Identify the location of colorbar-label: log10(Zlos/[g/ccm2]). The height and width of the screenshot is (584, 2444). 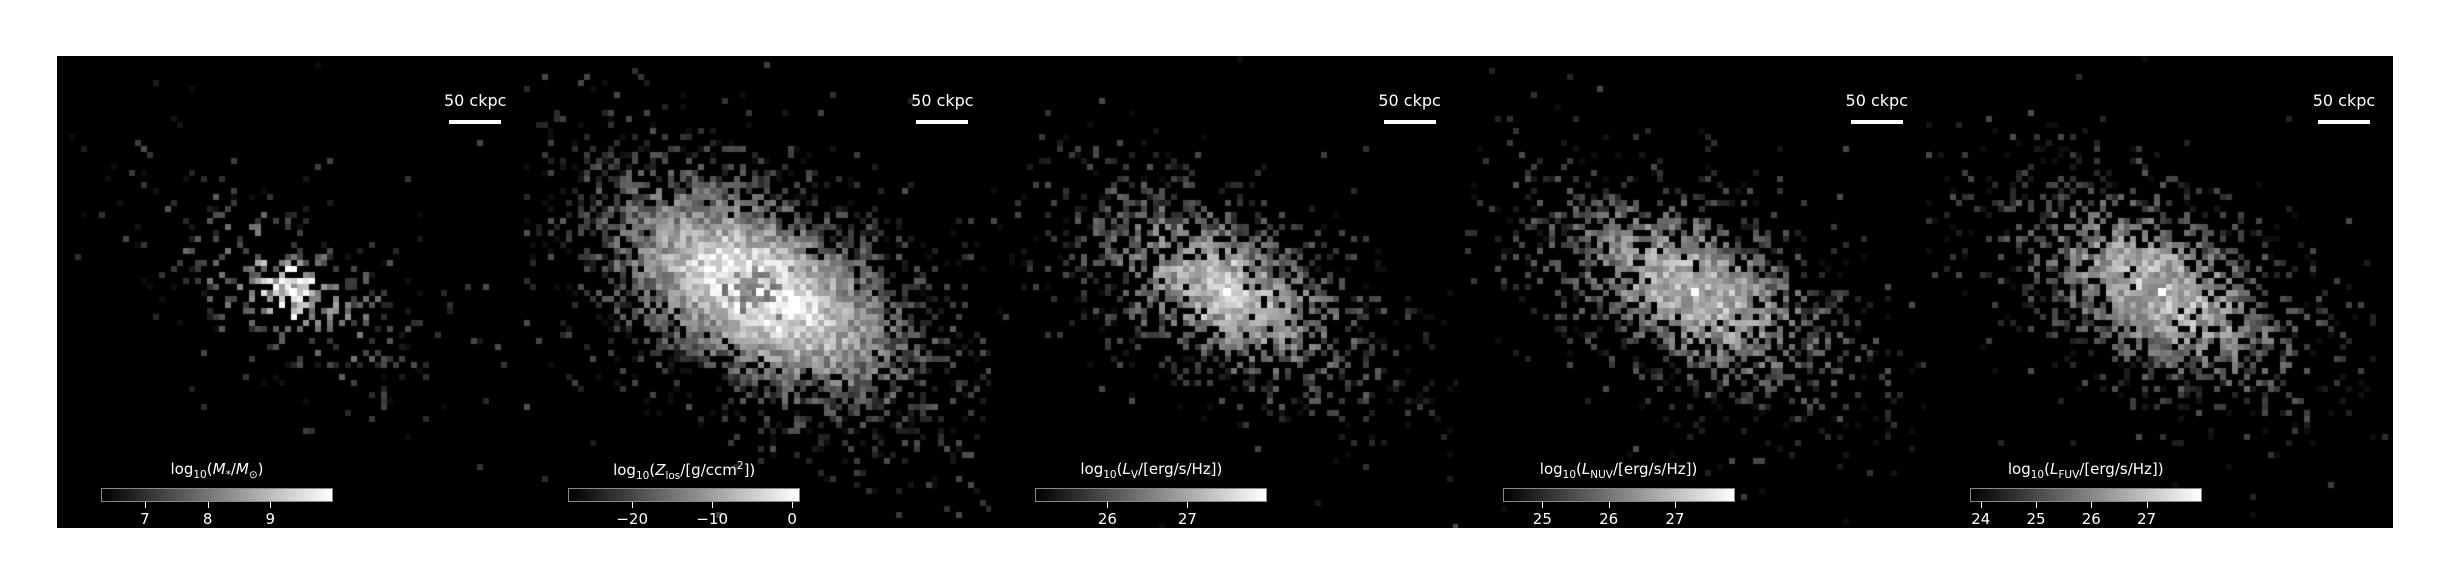
(684, 471).